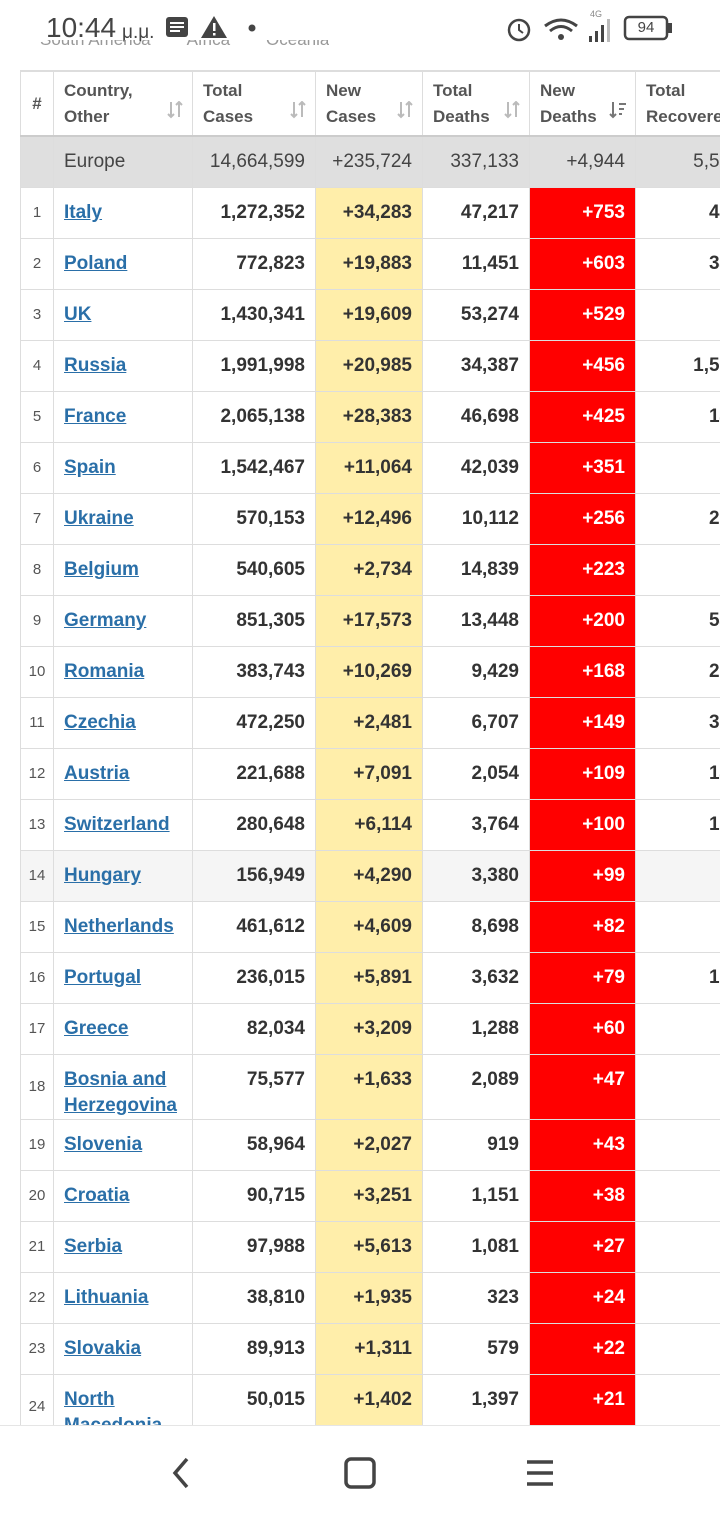 This screenshot has height=1526, width=720. Describe the element at coordinates (270, 875) in the screenshot. I see `cell-text: 156,949` at that location.